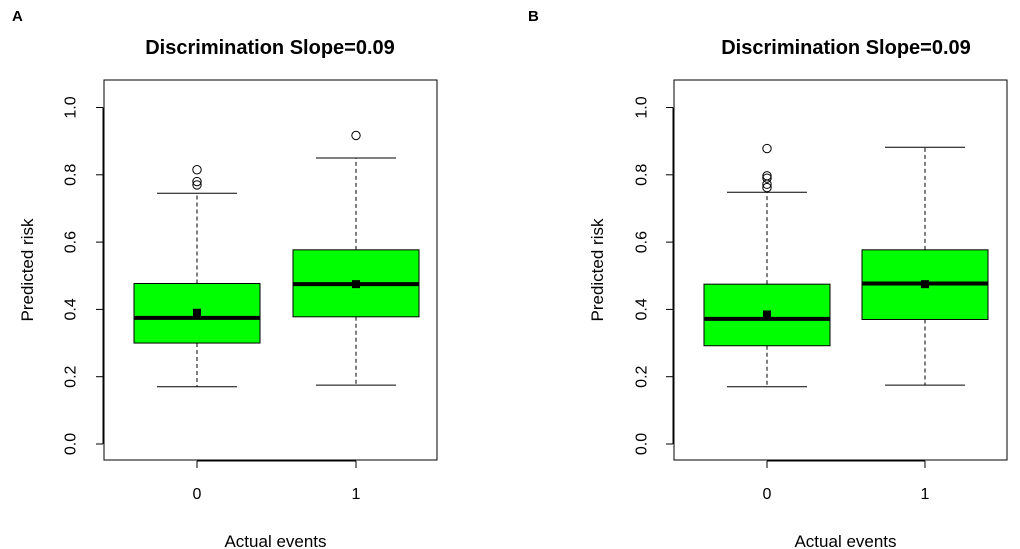 The image size is (1020, 549). What do you see at coordinates (597, 269) in the screenshot?
I see `panel-b-y-axis-title: Predicted risk` at bounding box center [597, 269].